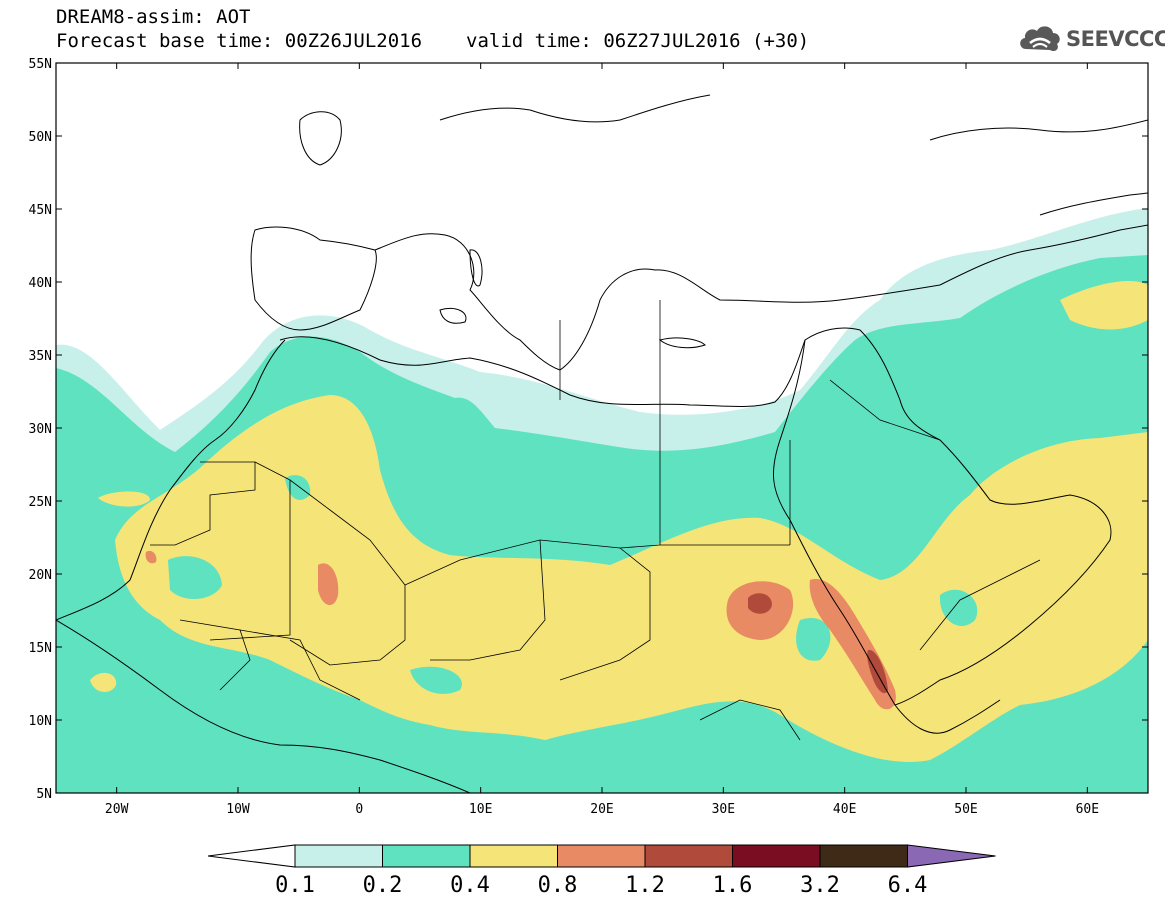 The height and width of the screenshot is (905, 1165). I want to click on lat-tick-label: 35N, so click(40, 356).